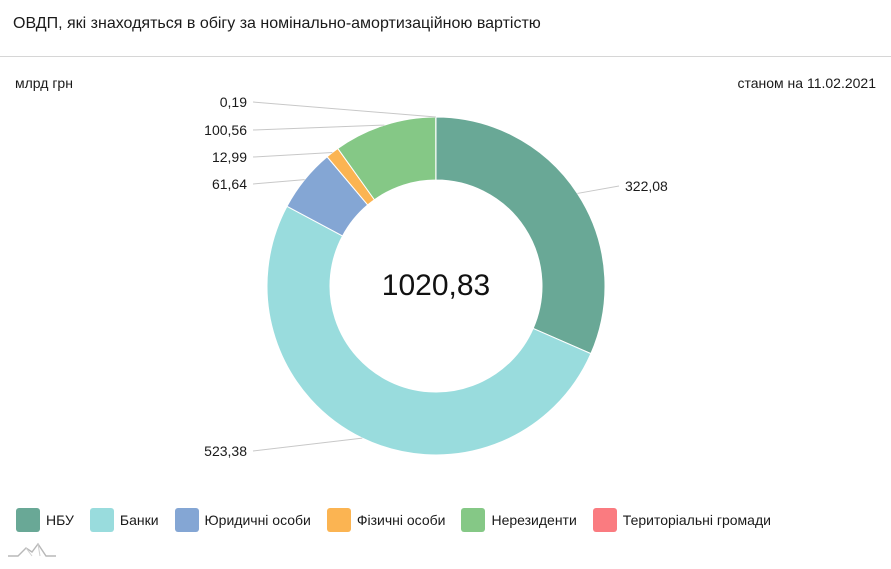  Describe the element at coordinates (646, 186) in the screenshot. I see `data-label-0: 322,08` at that location.